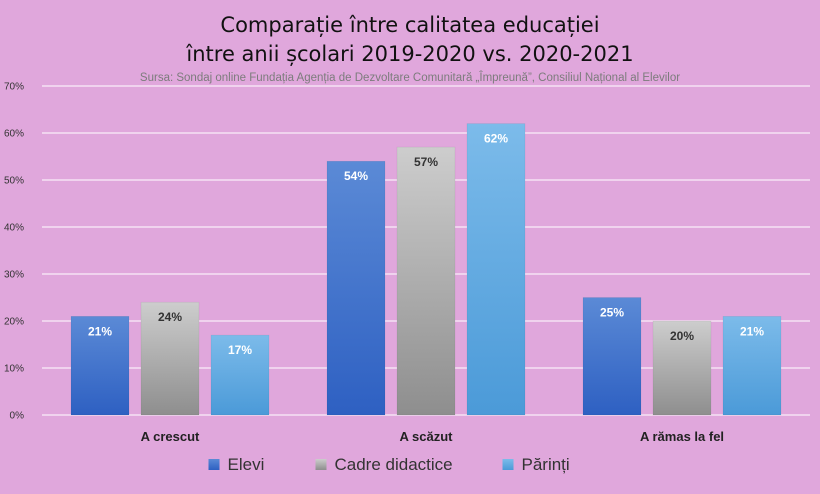 The height and width of the screenshot is (494, 820). Describe the element at coordinates (427, 436) in the screenshot. I see `x-tick-label: A scăzut` at that location.